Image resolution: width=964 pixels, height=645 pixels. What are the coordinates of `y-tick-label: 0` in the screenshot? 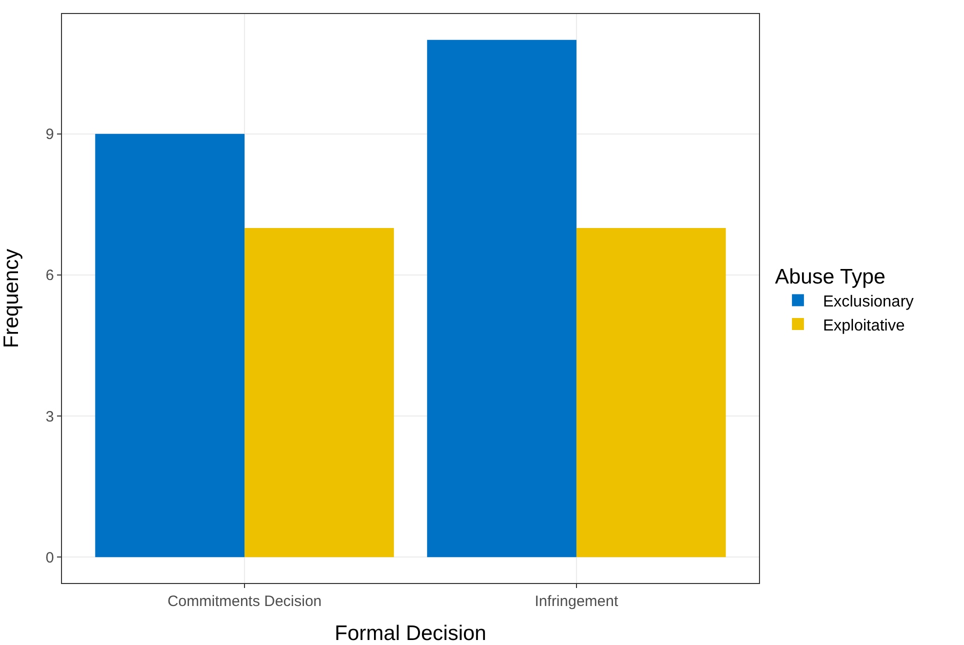 It's located at (50, 557).